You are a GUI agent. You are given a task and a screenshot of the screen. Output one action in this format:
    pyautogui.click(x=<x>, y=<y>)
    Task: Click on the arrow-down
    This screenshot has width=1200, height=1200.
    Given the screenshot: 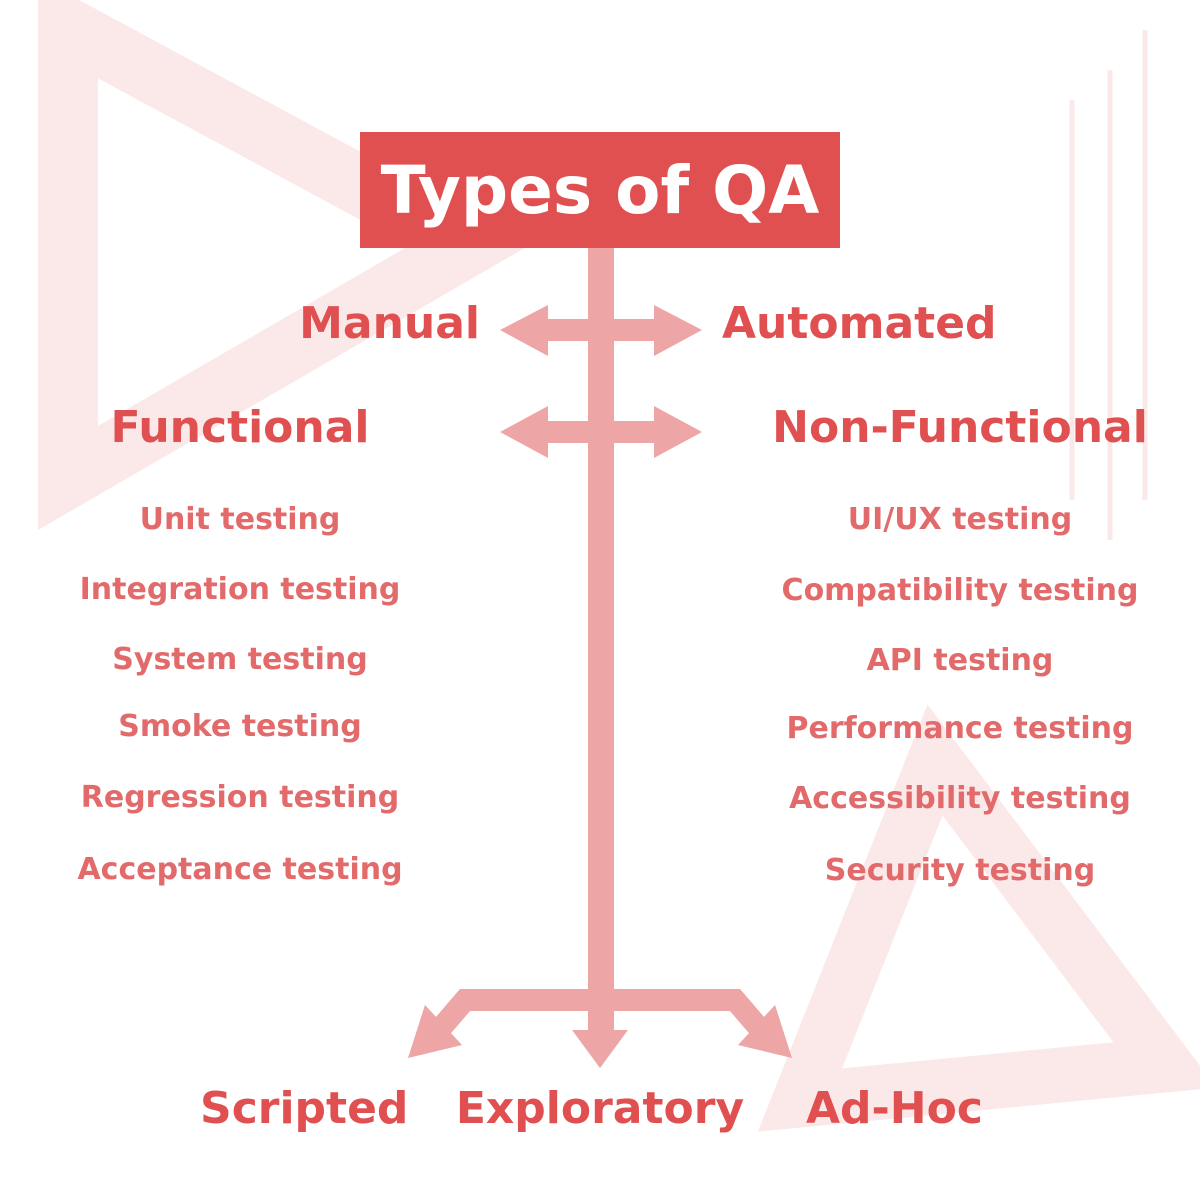 What is the action you would take?
    pyautogui.click(x=600, y=1049)
    